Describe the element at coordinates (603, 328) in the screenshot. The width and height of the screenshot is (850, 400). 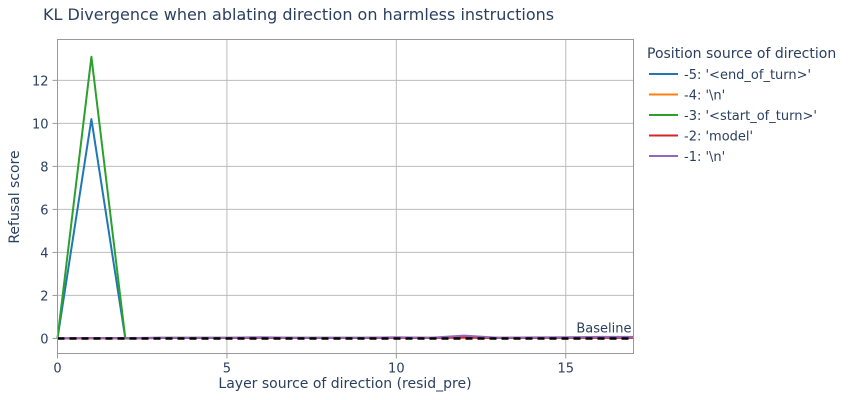
I see `baseline-label: Baseline` at that location.